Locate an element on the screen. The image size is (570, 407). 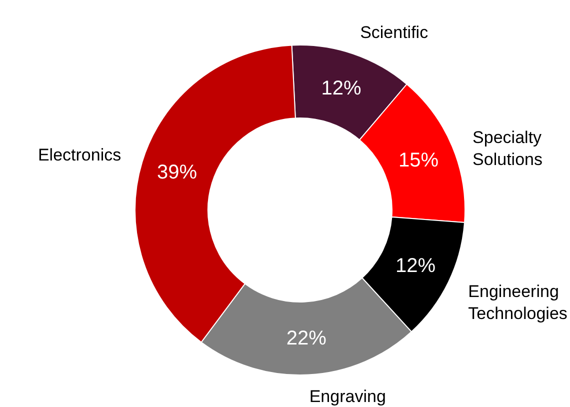
slice-label: Electronics is located at coordinates (80, 155).